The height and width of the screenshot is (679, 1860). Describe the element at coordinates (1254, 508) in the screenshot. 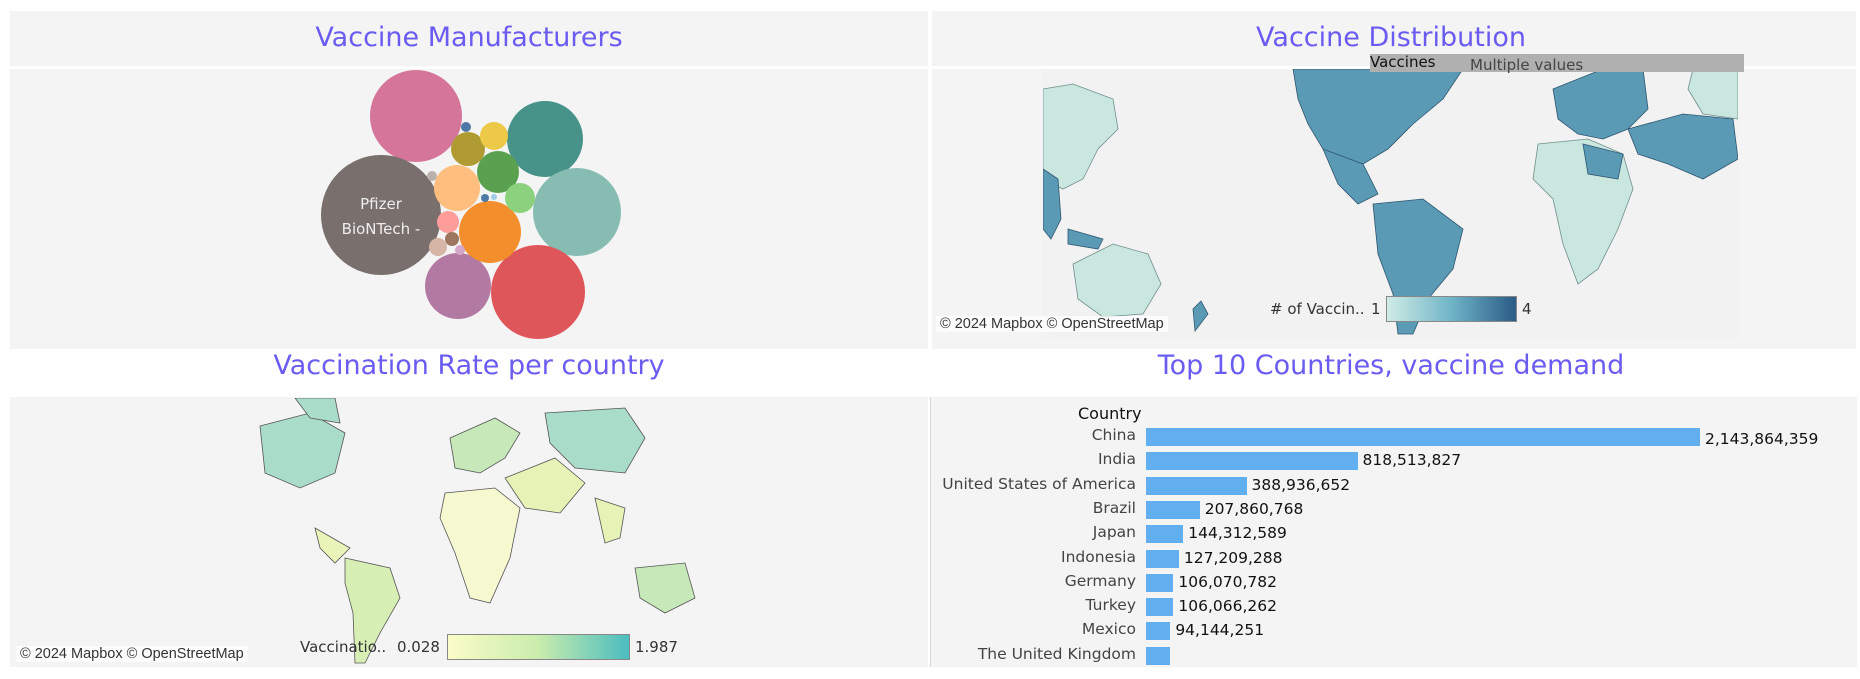

I see `bar-value-label: 207,860,768` at that location.